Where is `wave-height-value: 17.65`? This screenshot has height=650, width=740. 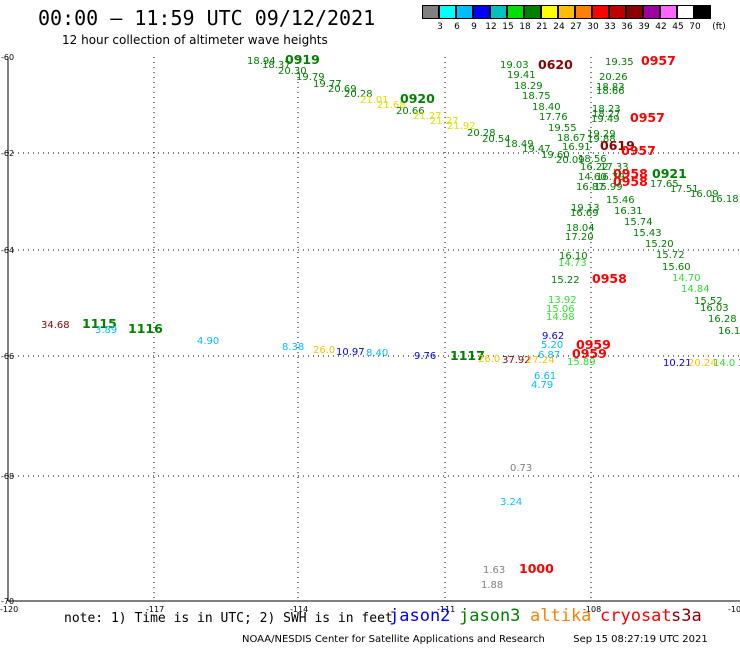
wave-height-value: 17.65 is located at coordinates (664, 184).